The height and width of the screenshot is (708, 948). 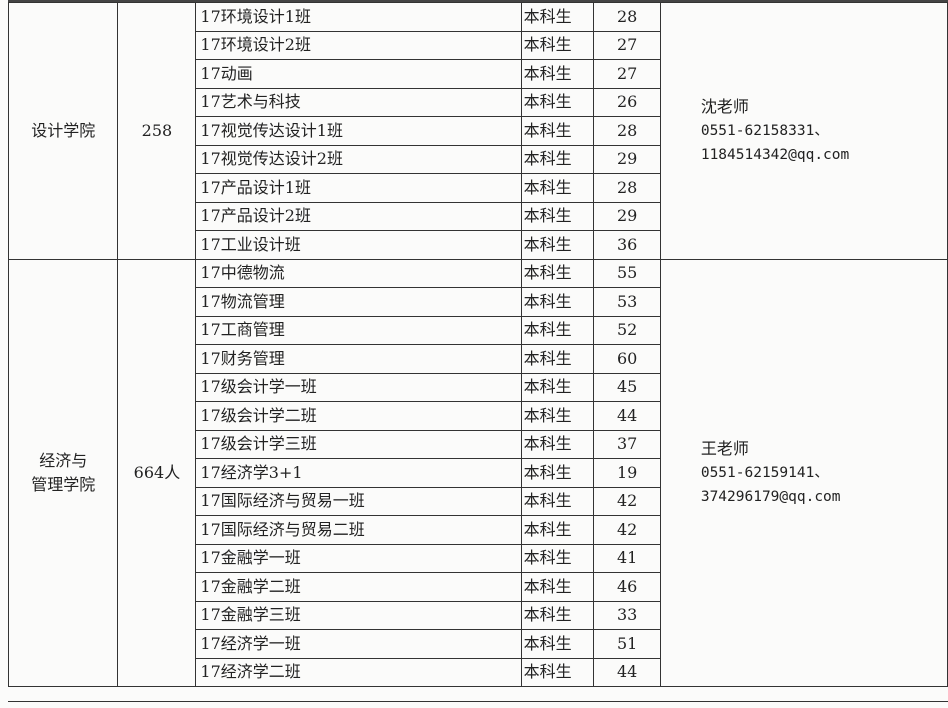 What do you see at coordinates (358, 245) in the screenshot?
I see `class-name: 17工业设计班` at bounding box center [358, 245].